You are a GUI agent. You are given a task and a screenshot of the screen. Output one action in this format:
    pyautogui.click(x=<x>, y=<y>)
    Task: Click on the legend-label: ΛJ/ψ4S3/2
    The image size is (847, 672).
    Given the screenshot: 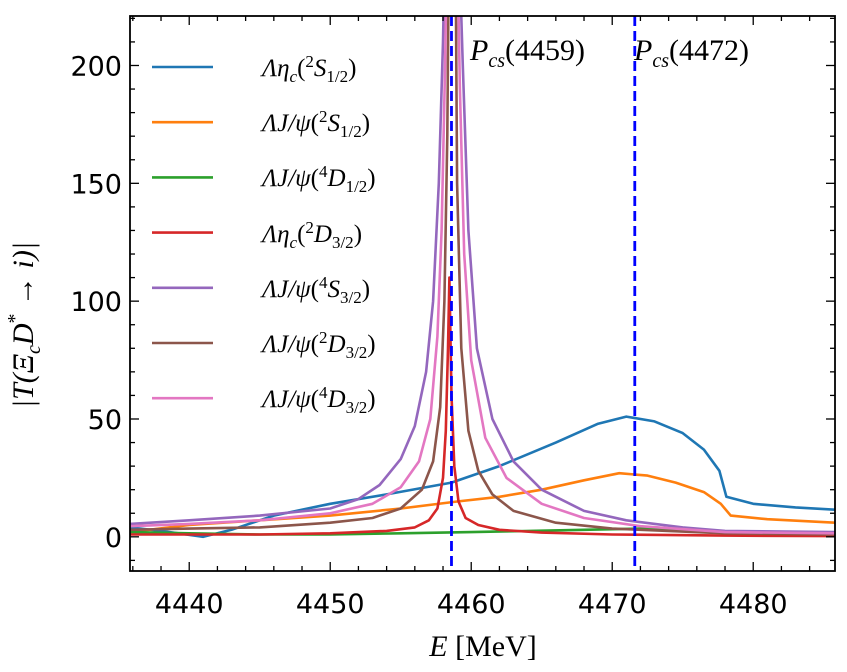 What is the action you would take?
    pyautogui.click(x=316, y=290)
    